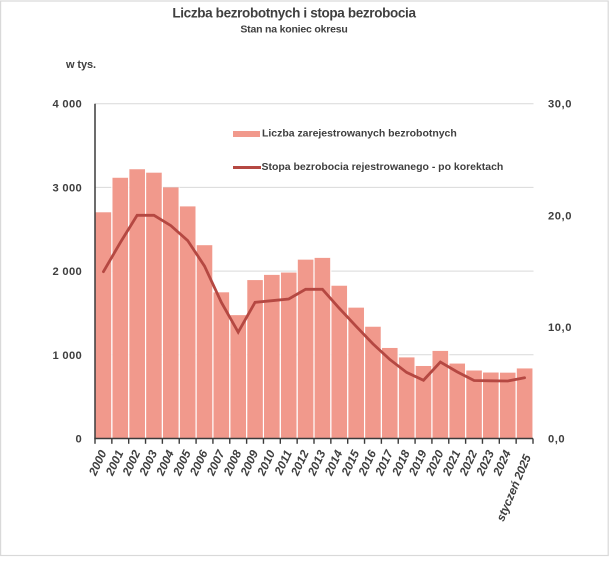 The image size is (612, 562). Describe the element at coordinates (78, 440) in the screenshot. I see `svg-text: 0` at that location.